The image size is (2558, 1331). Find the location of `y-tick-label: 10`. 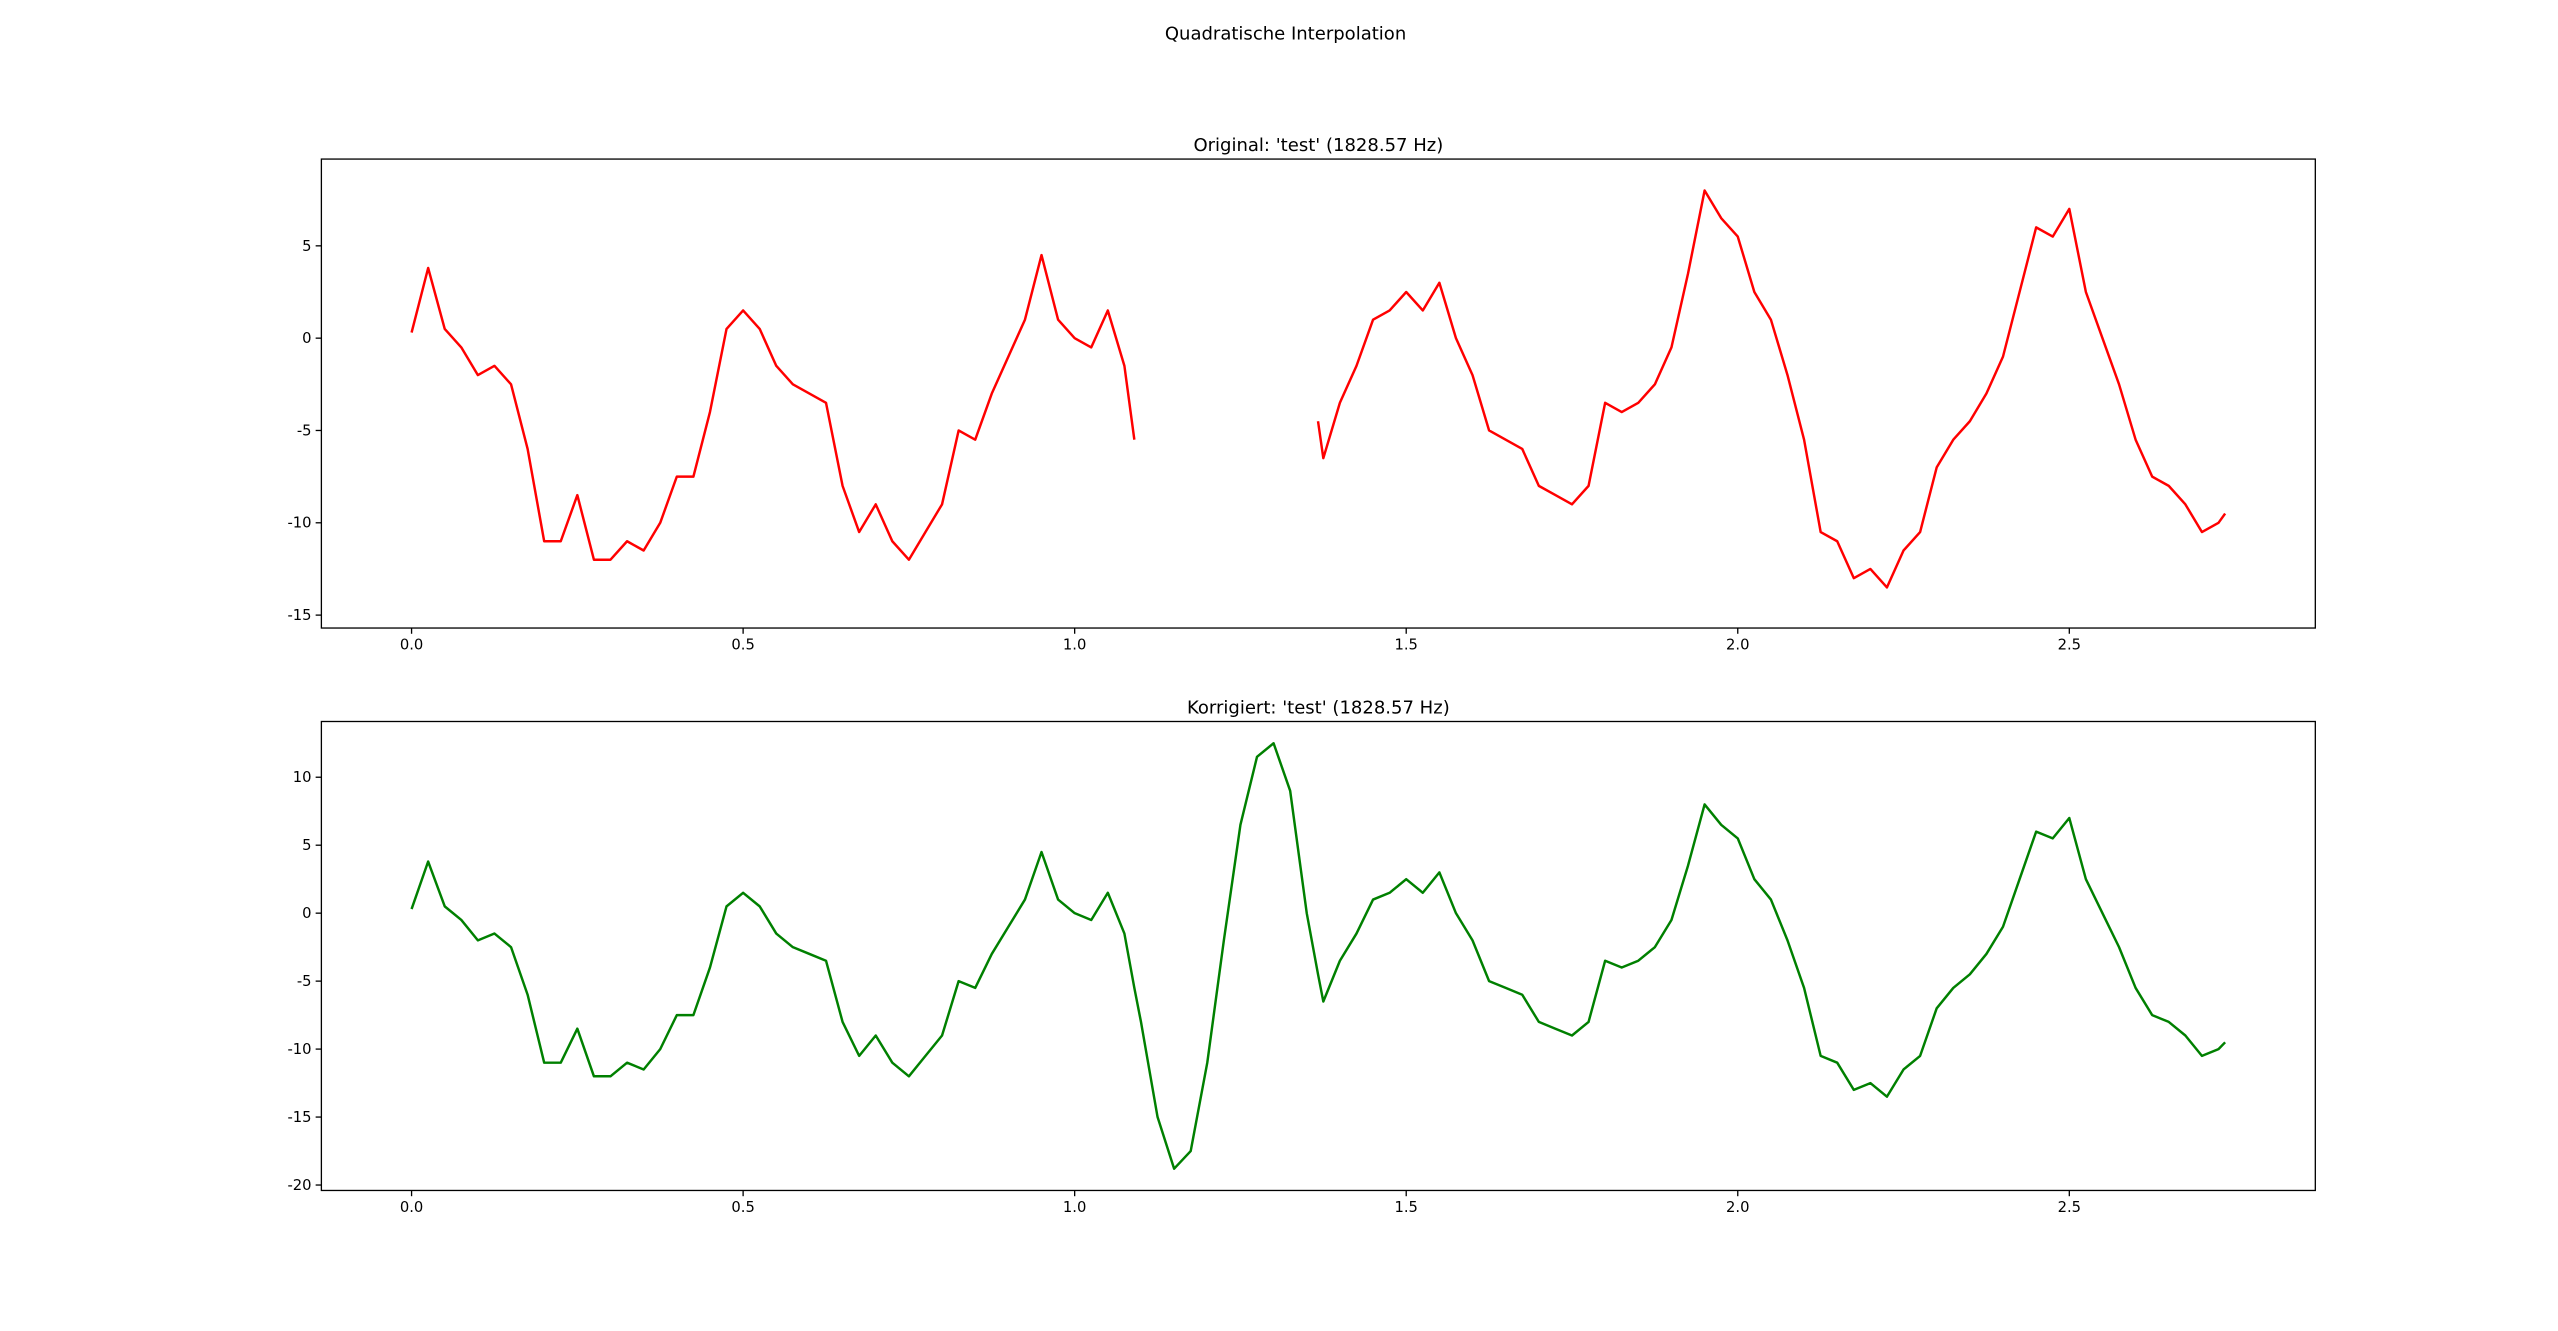

y-tick-label: 10 is located at coordinates (302, 777).